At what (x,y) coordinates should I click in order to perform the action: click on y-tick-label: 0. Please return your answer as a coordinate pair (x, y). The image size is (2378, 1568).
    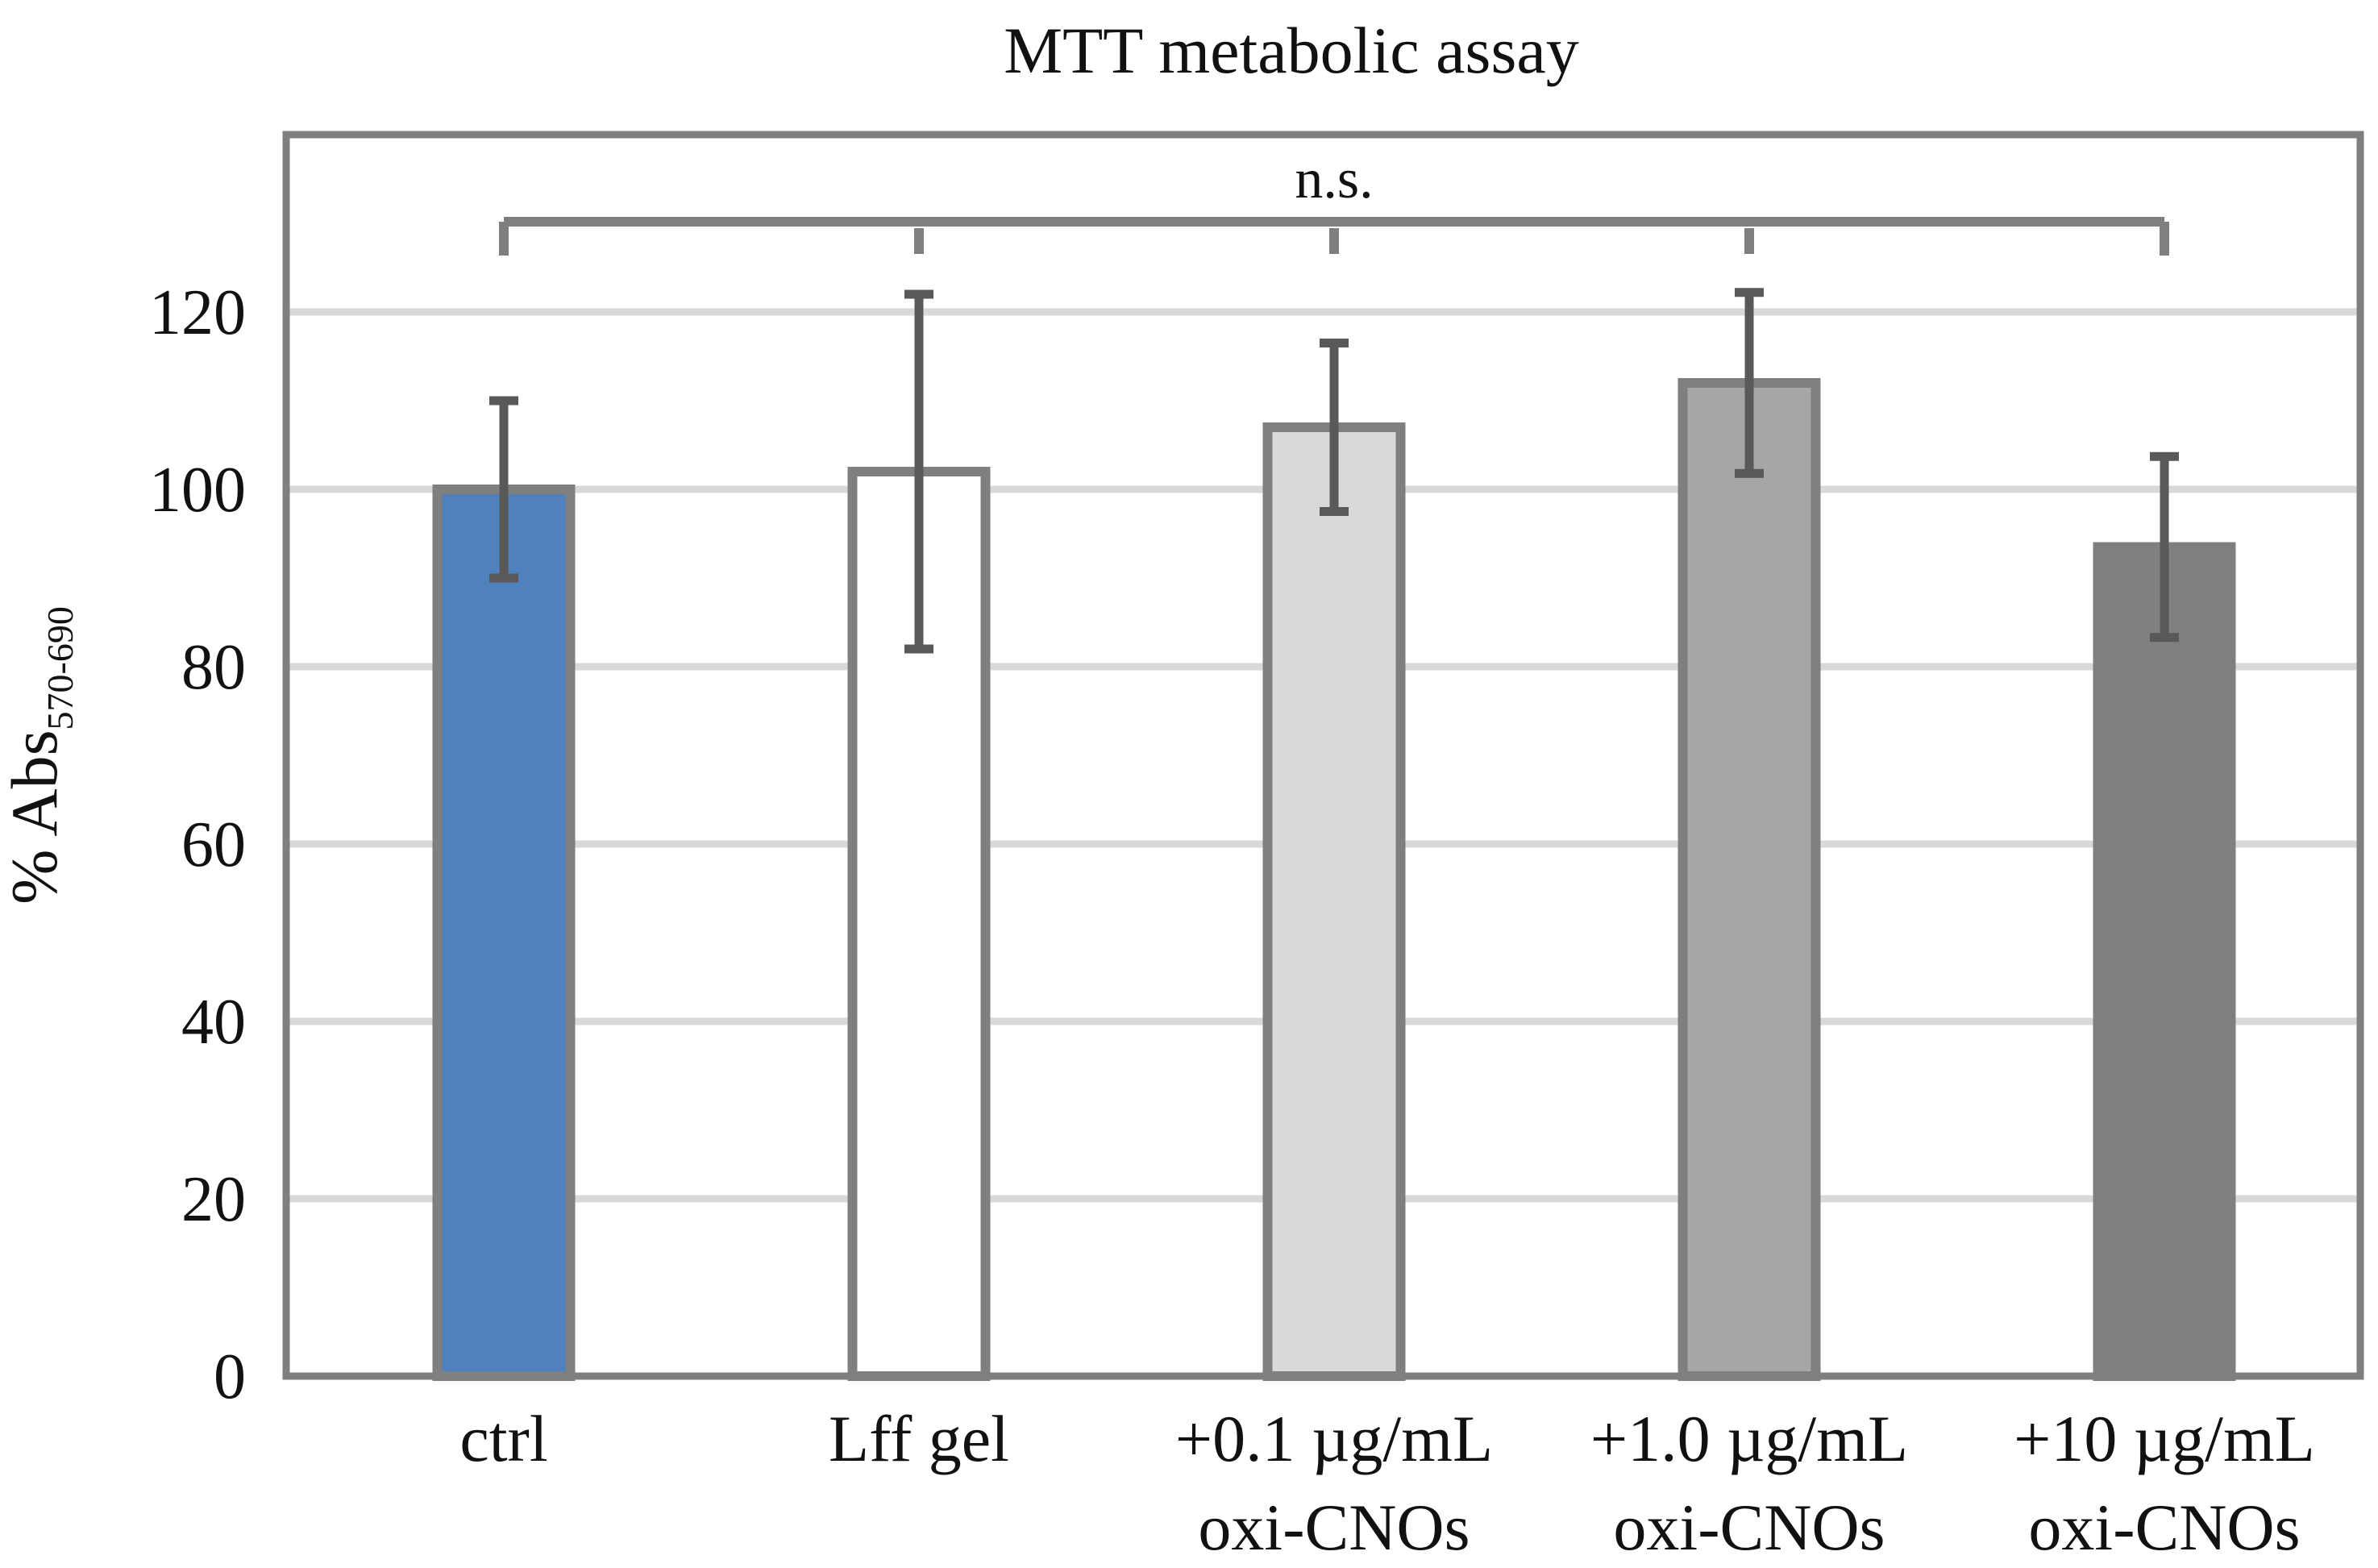
    Looking at the image, I should click on (230, 1376).